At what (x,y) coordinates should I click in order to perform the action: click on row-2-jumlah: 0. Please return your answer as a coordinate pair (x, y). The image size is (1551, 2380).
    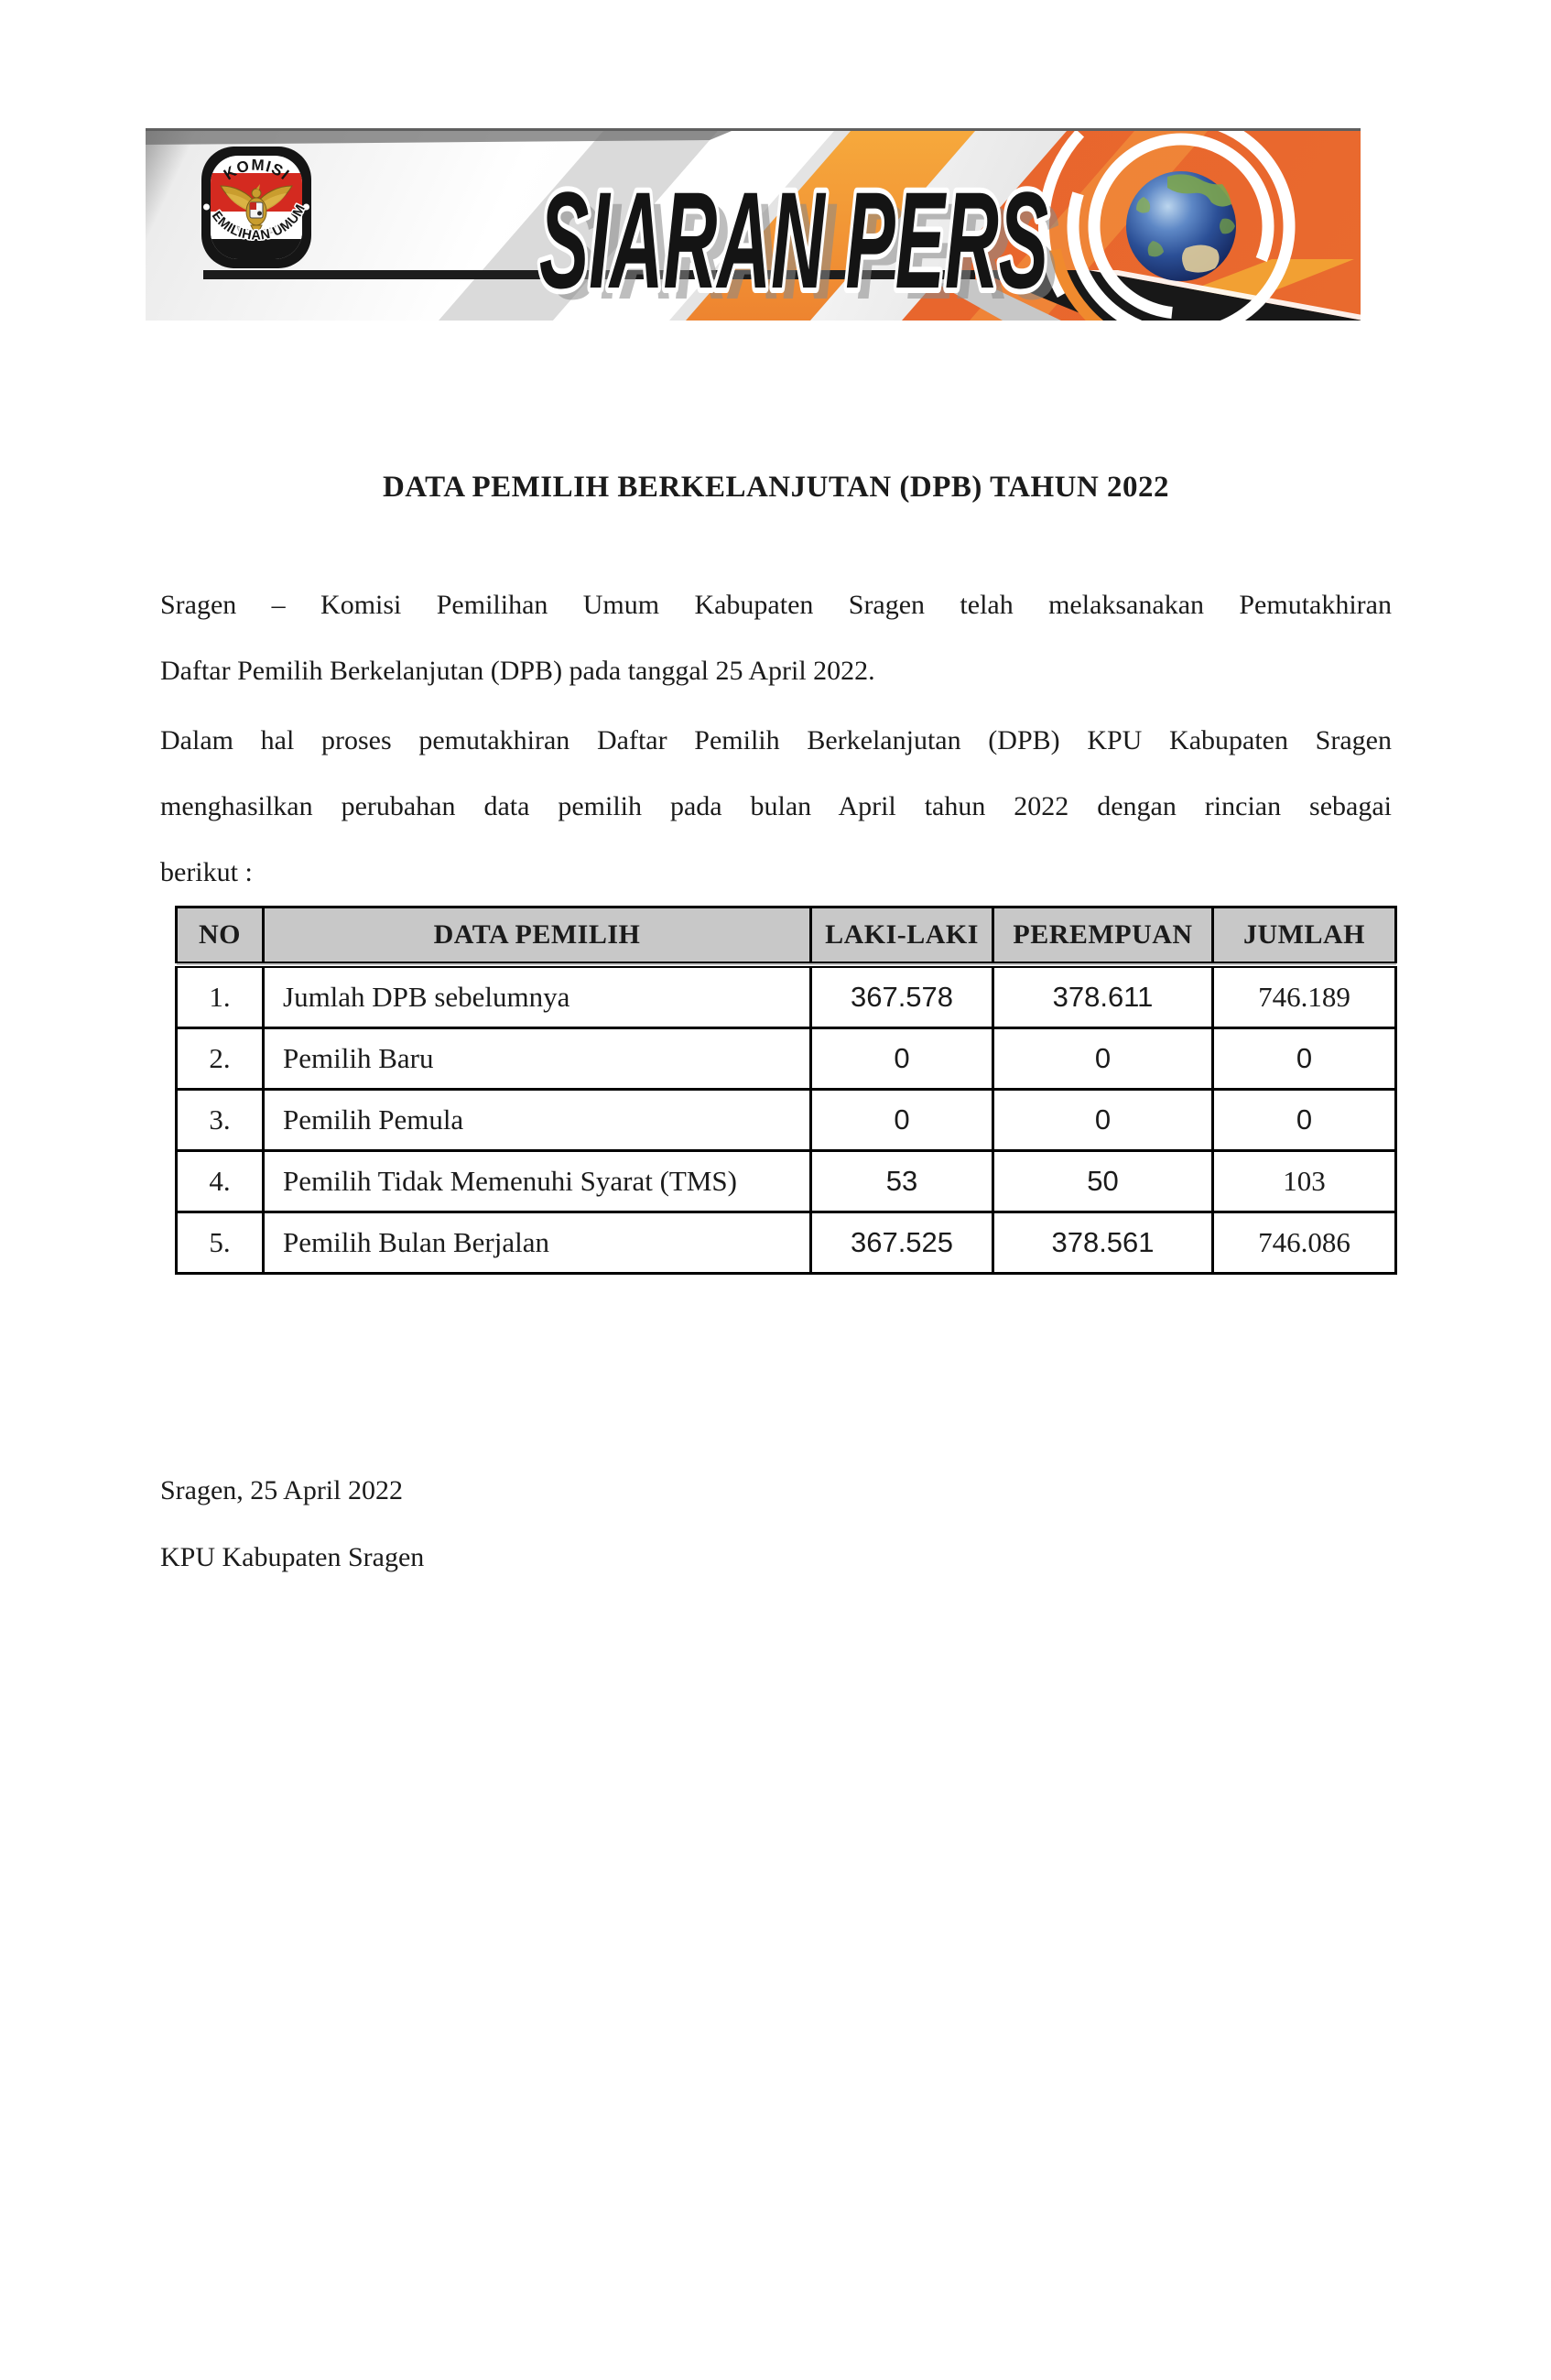
    Looking at the image, I should click on (1304, 1059).